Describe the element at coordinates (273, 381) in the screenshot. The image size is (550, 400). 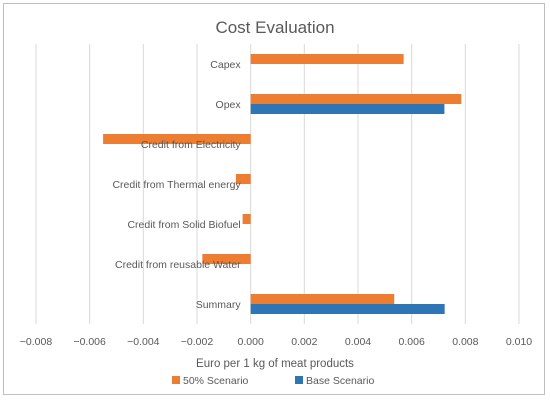
I see `legend: 50% Scenario Base Scenario` at that location.